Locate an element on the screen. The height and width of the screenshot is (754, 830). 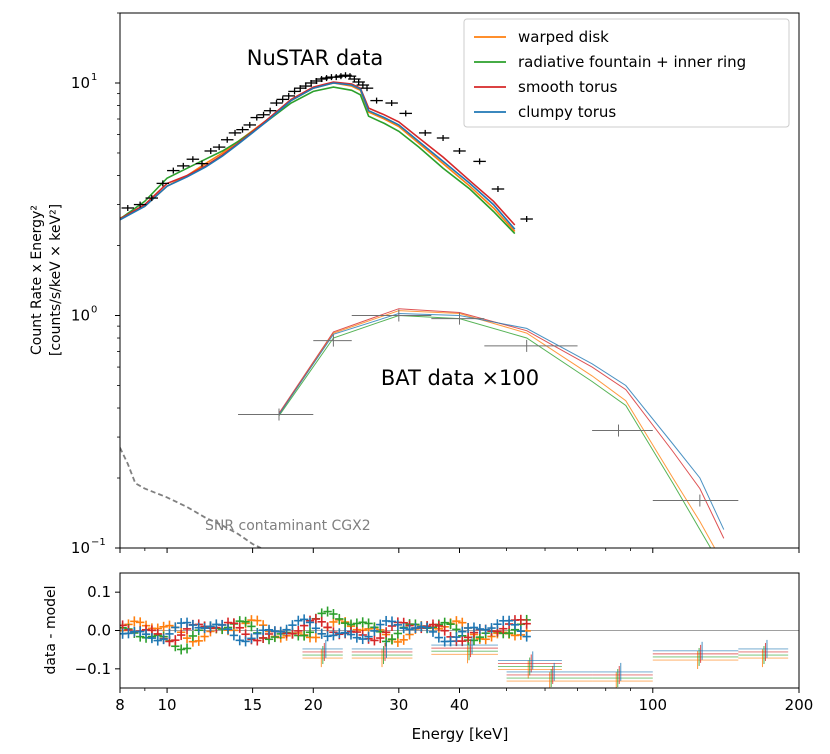
x-tick-label: 100 is located at coordinates (652, 705).